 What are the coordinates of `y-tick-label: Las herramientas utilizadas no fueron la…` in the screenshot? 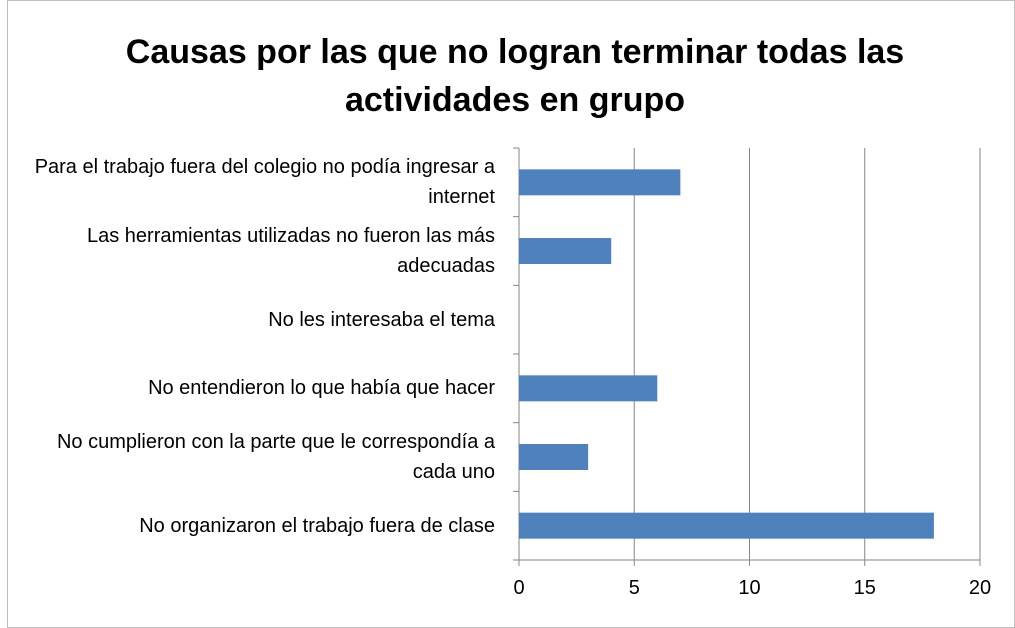 It's located at (291, 251).